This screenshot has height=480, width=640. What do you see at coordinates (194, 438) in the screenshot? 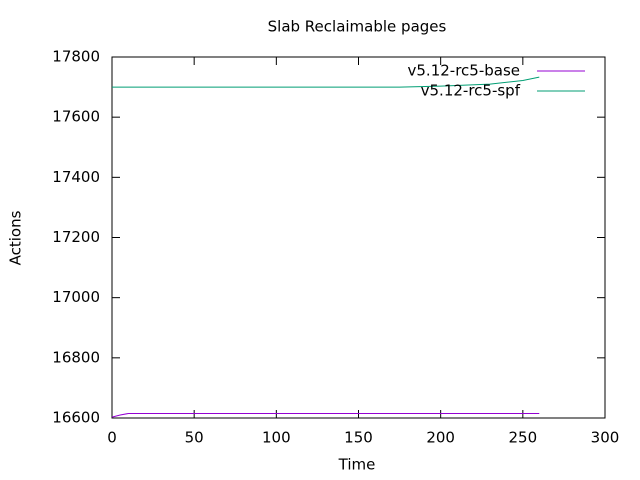
I see `x-tick-label: 50` at bounding box center [194, 438].